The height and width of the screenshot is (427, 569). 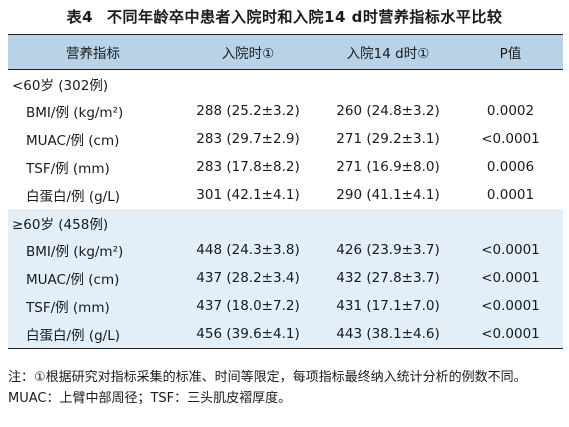 I want to click on admission-cell: 448 (24.3±3.8), so click(x=248, y=250).